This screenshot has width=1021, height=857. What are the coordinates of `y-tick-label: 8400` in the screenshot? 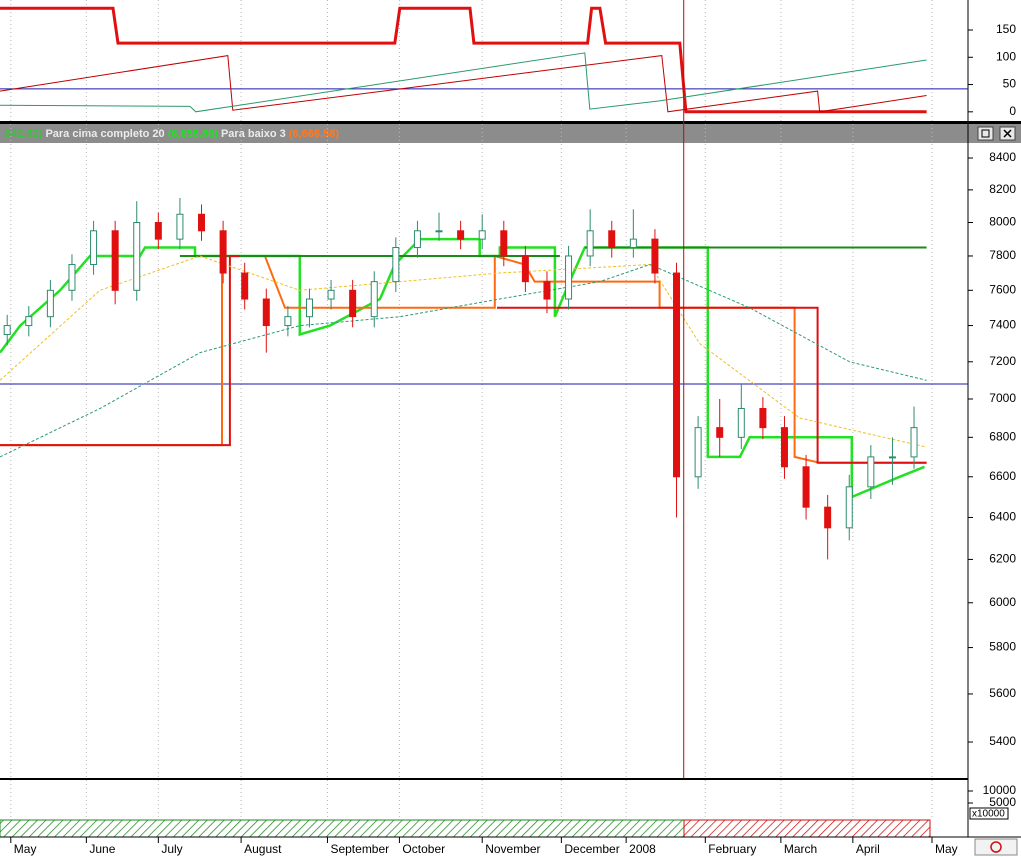 It's located at (1002, 157).